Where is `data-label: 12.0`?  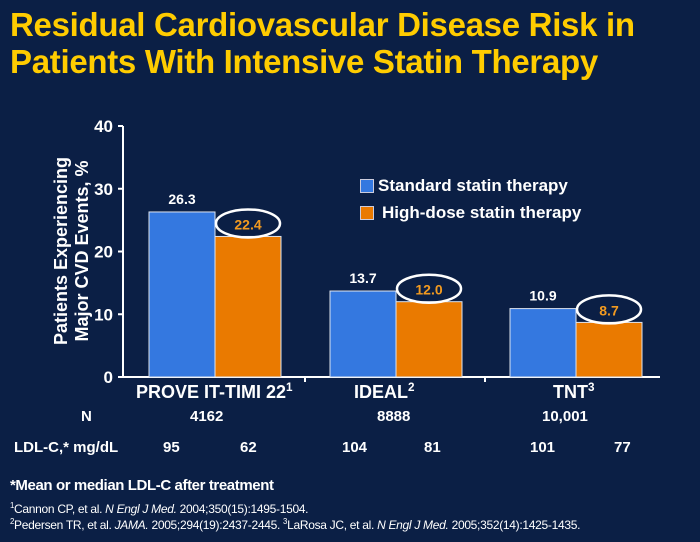
data-label: 12.0 is located at coordinates (428, 290).